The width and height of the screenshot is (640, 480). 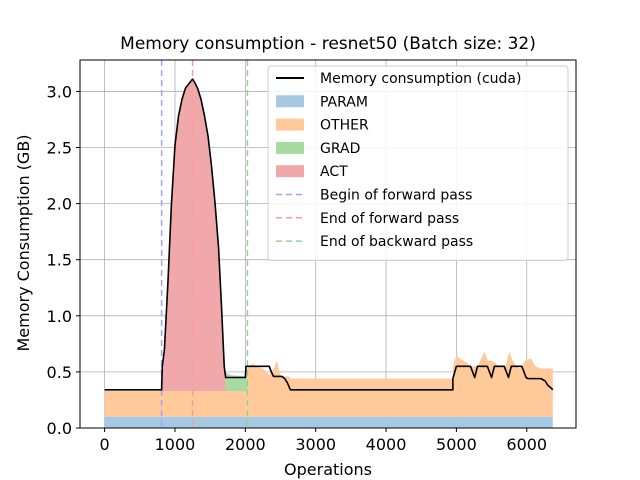 What do you see at coordinates (245, 444) in the screenshot?
I see `x-tick-label-2: 2000` at bounding box center [245, 444].